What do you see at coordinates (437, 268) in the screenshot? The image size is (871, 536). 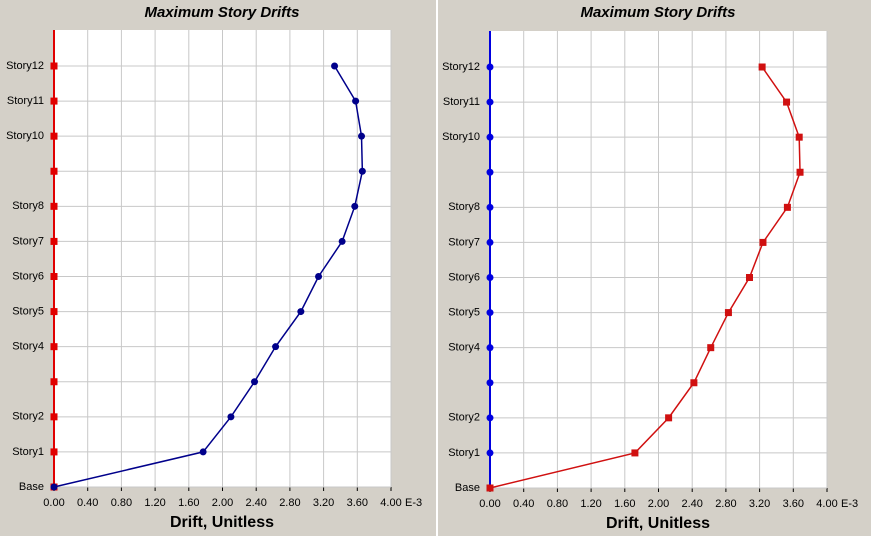 I see `panel-separator` at bounding box center [437, 268].